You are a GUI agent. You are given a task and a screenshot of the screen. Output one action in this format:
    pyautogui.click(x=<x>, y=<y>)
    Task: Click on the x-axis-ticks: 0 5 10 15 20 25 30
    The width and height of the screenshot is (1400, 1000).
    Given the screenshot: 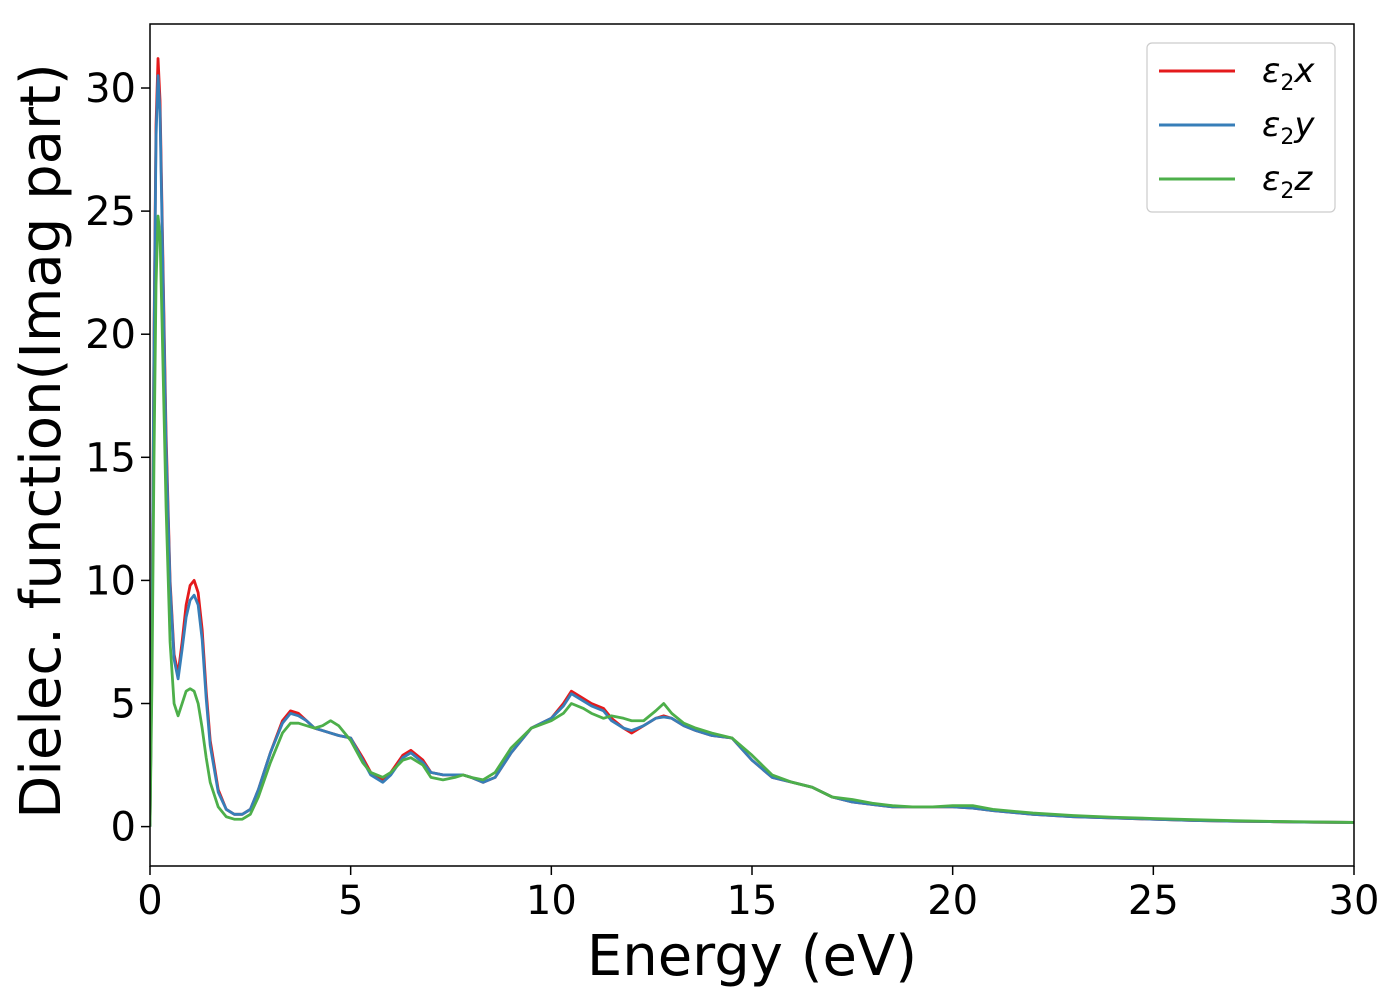 What is the action you would take?
    pyautogui.click(x=758, y=895)
    